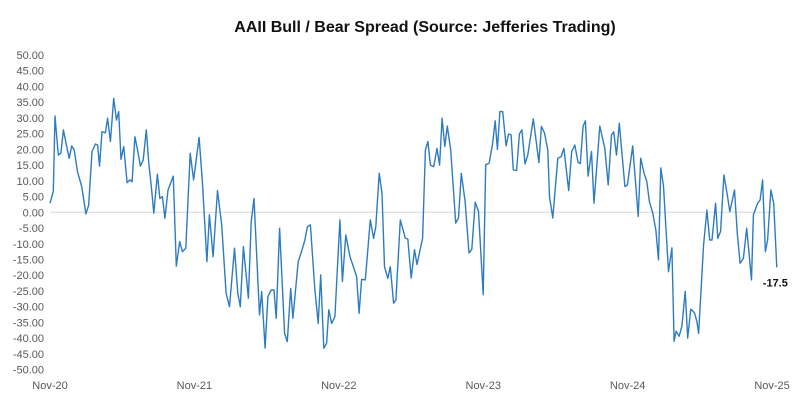  Describe the element at coordinates (30, 150) in the screenshot. I see `y-tick-label: 20.00` at that location.